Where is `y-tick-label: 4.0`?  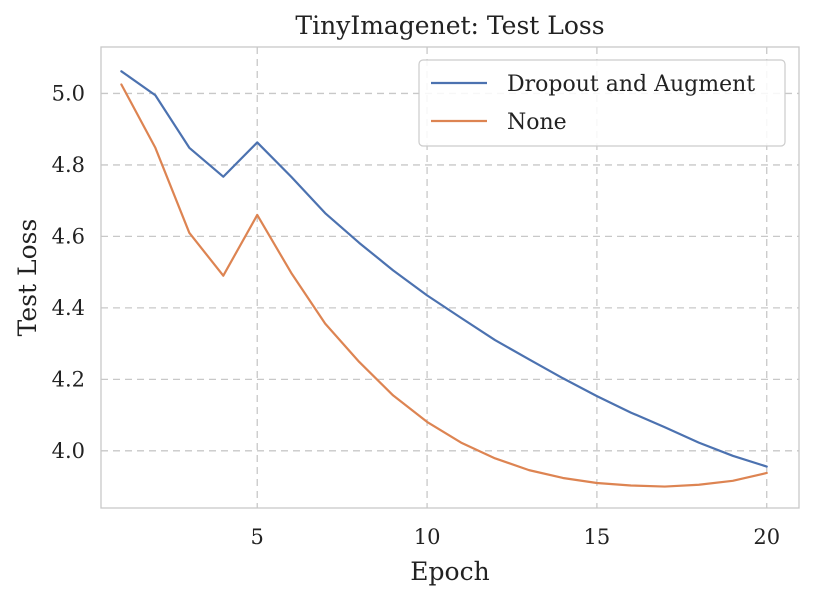 y-tick-label: 4.0 is located at coordinates (68, 451).